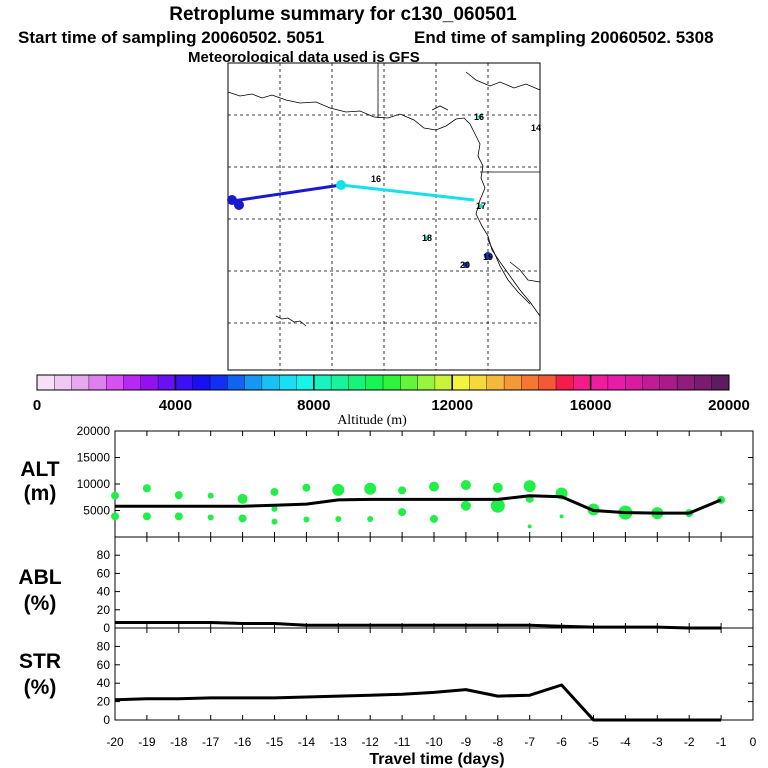 The image size is (768, 768). I want to click on str-panel: 0 20 40 60 80 STR (%), so click(386, 677).